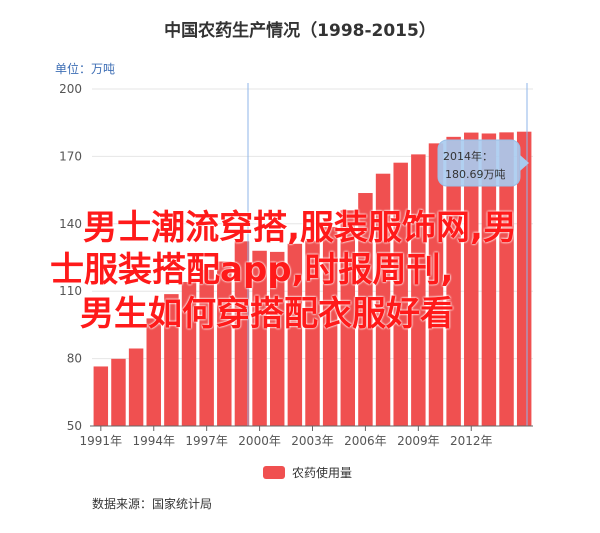 This screenshot has width=600, height=533. What do you see at coordinates (300, 30) in the screenshot?
I see `chart-title: 中国农药生产情况（1998-2015）` at bounding box center [300, 30].